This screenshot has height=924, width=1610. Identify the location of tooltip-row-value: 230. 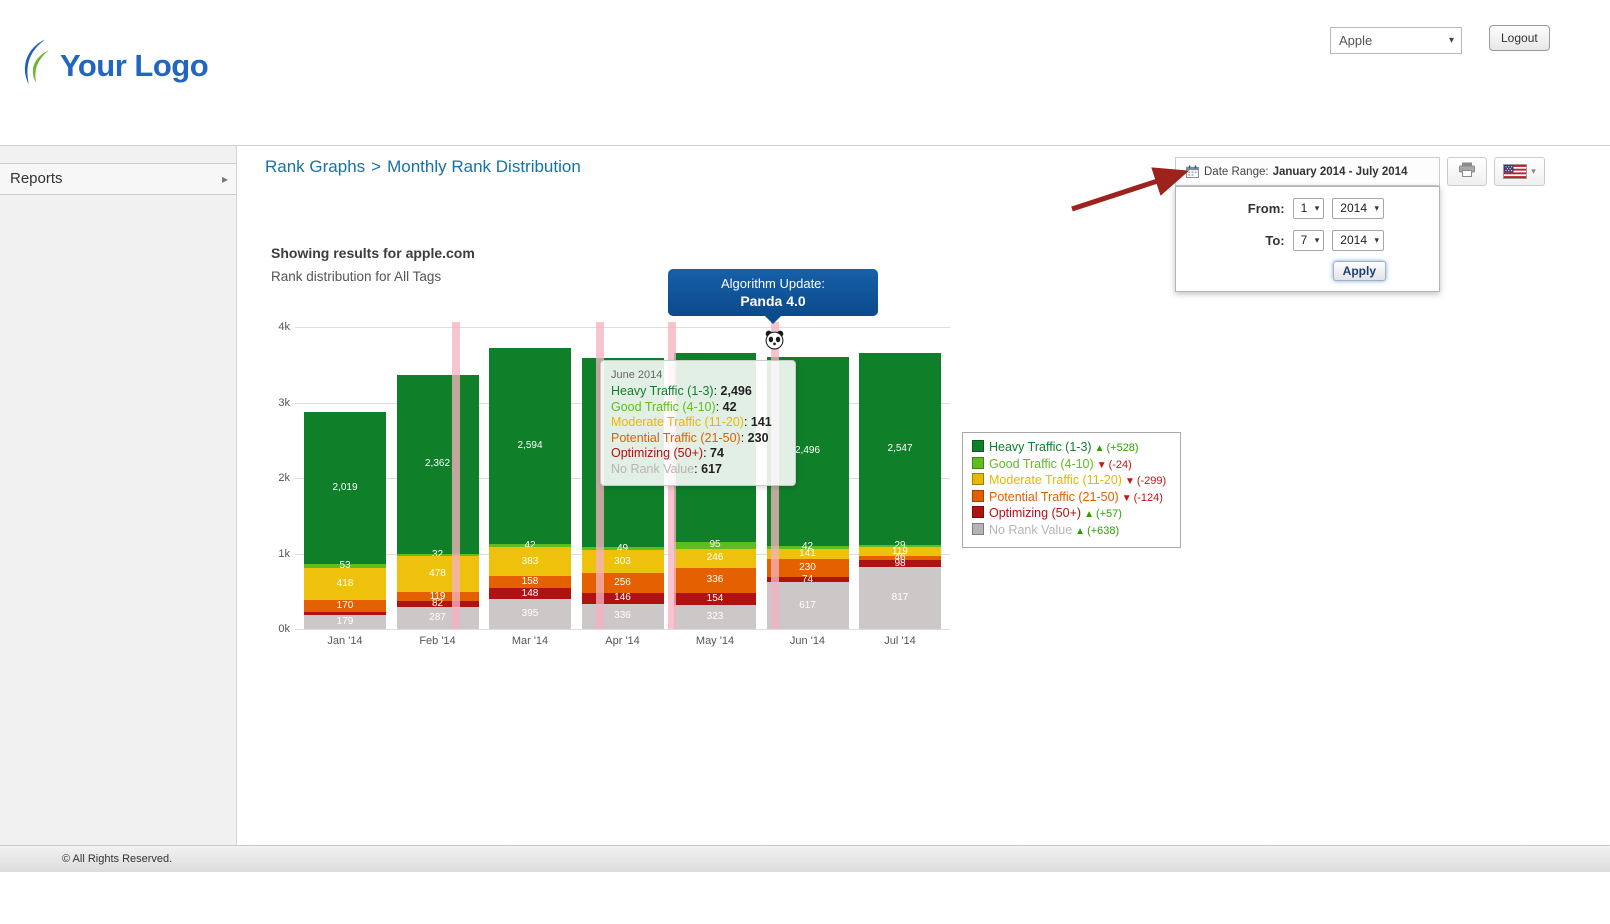
(756, 437).